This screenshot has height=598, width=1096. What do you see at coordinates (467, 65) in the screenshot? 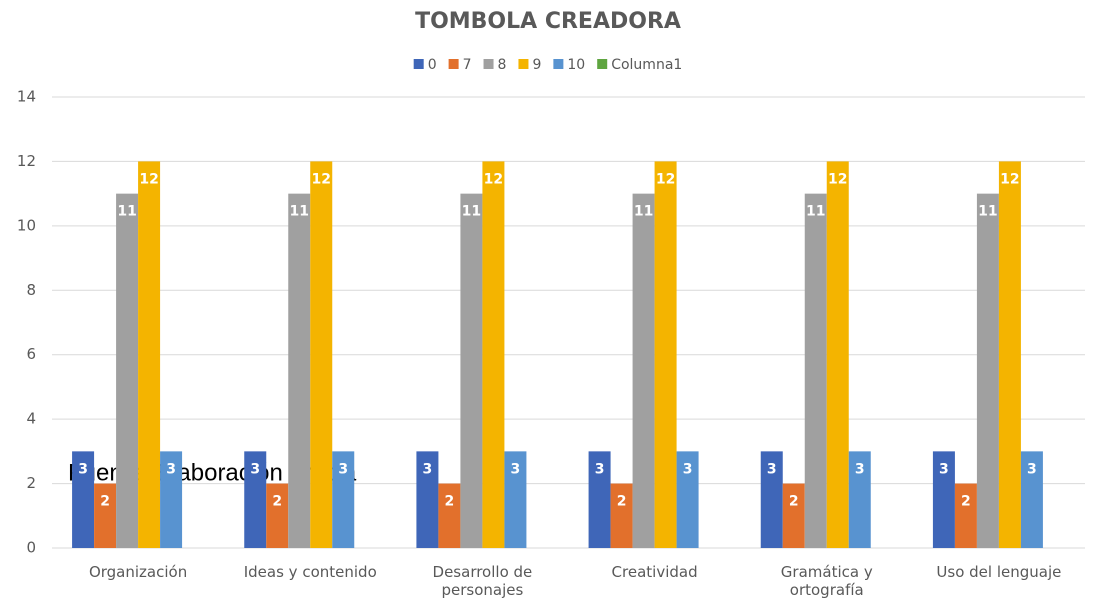
I see `legend-label: 7` at bounding box center [467, 65].